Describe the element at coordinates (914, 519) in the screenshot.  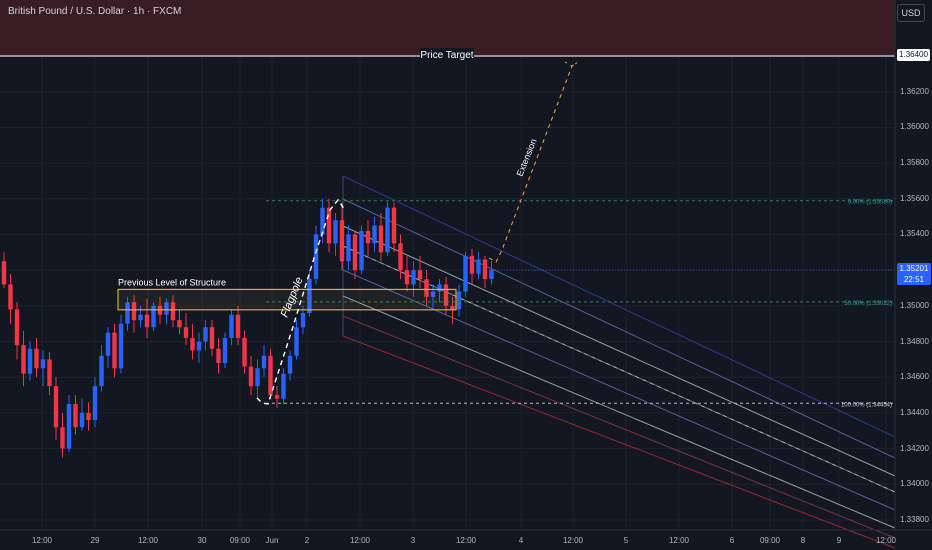
I see `price-tick-label: 1.33800` at that location.